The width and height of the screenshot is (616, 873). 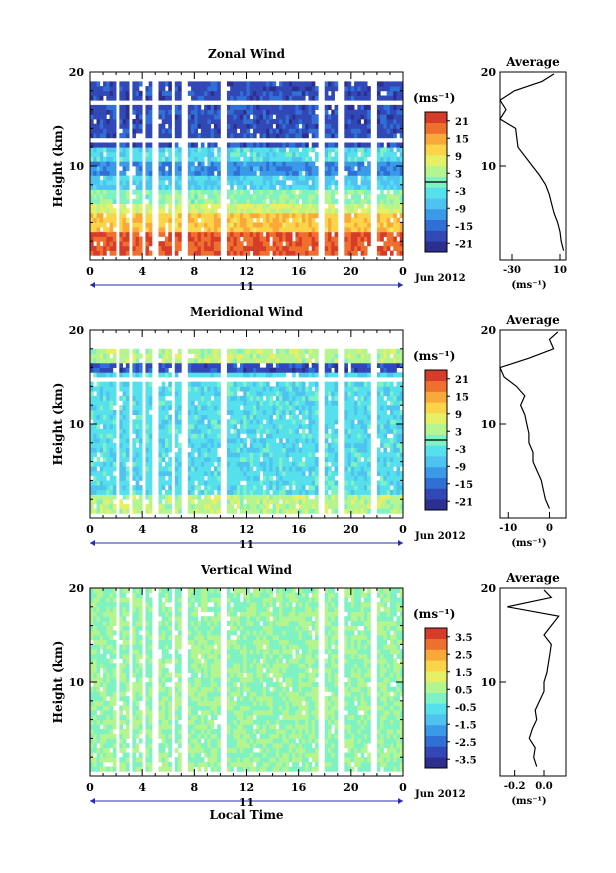 I want to click on colorbar-swatch, so click(x=436, y=236).